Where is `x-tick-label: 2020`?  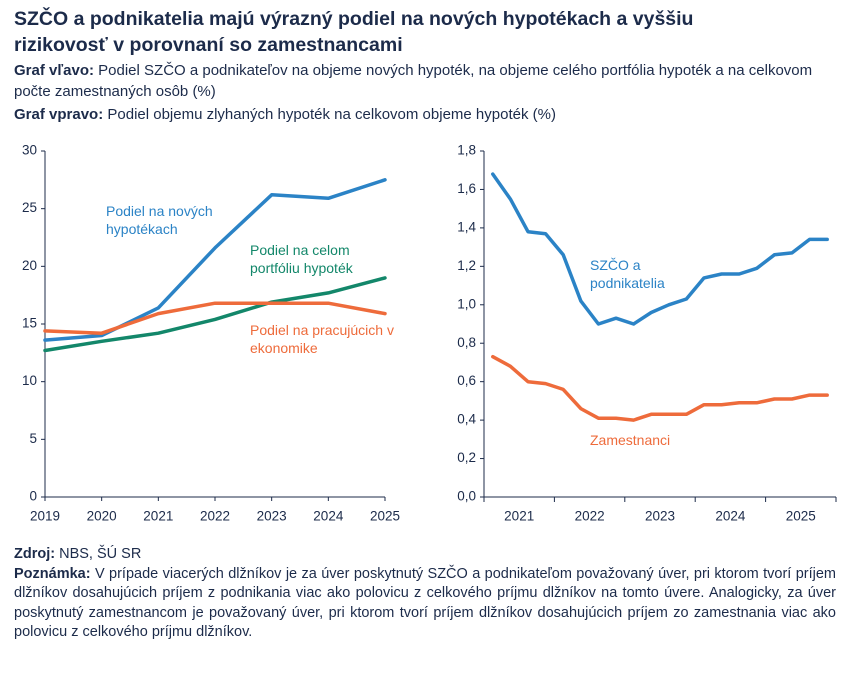 x-tick-label: 2020 is located at coordinates (102, 516).